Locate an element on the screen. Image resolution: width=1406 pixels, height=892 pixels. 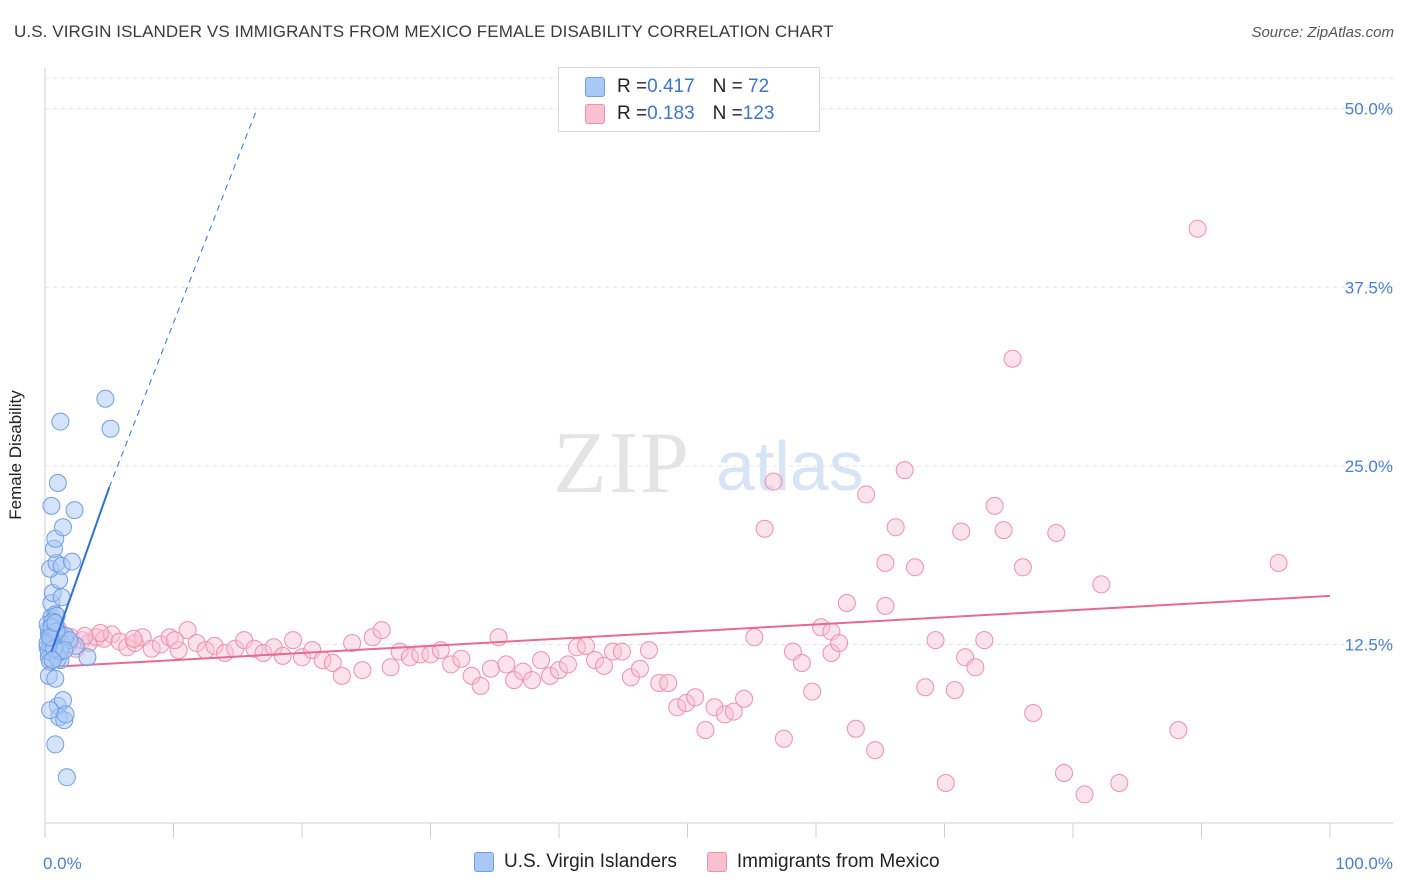
y-tick-label: 37.5% is located at coordinates (1369, 287).